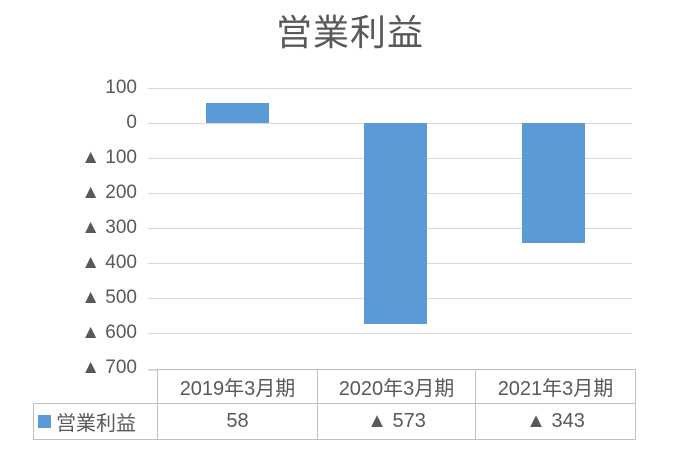 The image size is (700, 460). Describe the element at coordinates (237, 386) in the screenshot. I see `table-header-cell: 2019年3月期` at that location.